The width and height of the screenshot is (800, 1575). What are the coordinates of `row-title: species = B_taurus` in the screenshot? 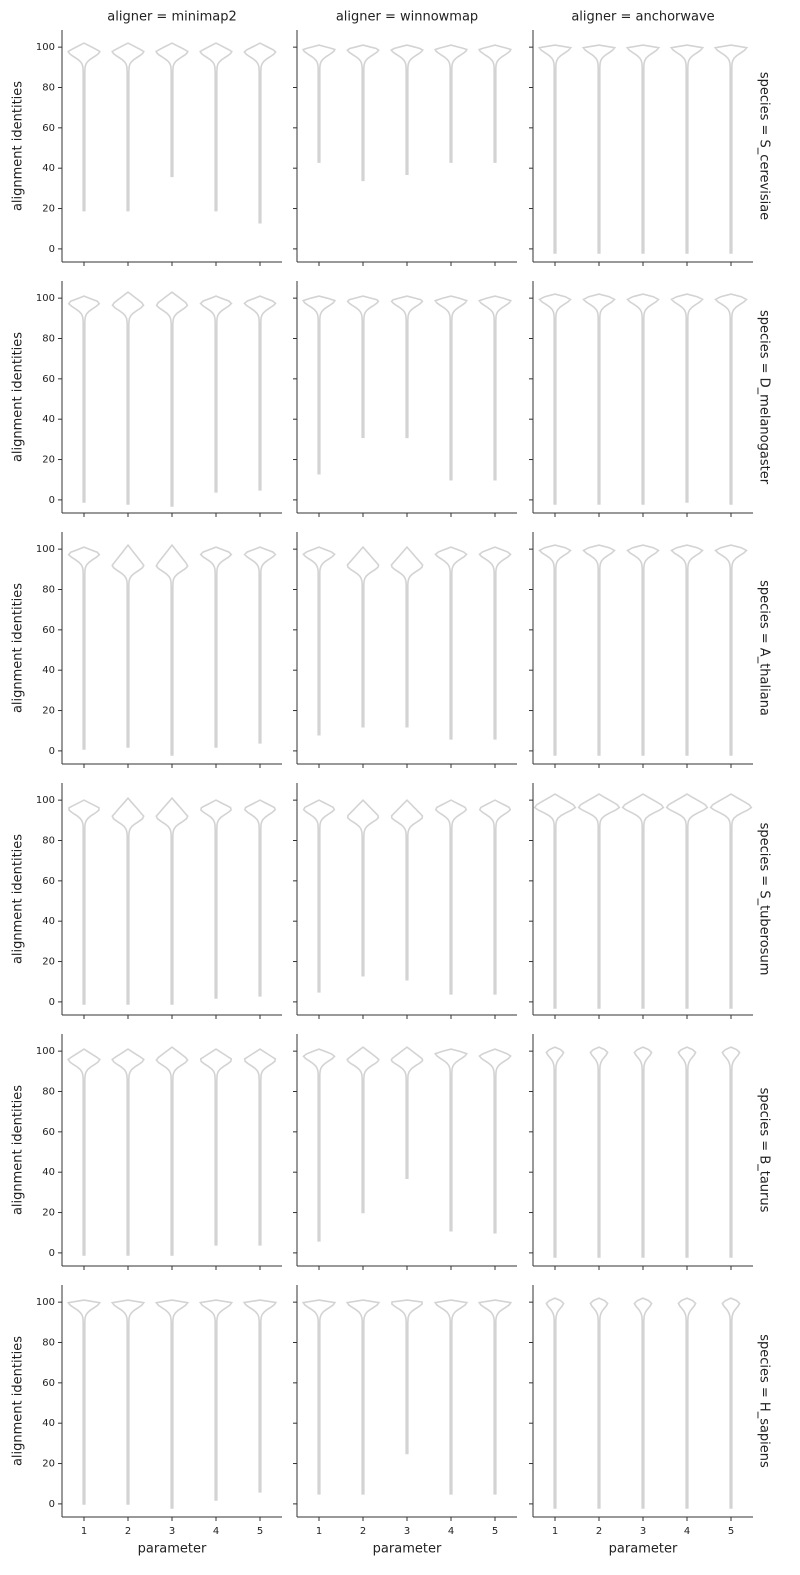 It's located at (764, 1150).